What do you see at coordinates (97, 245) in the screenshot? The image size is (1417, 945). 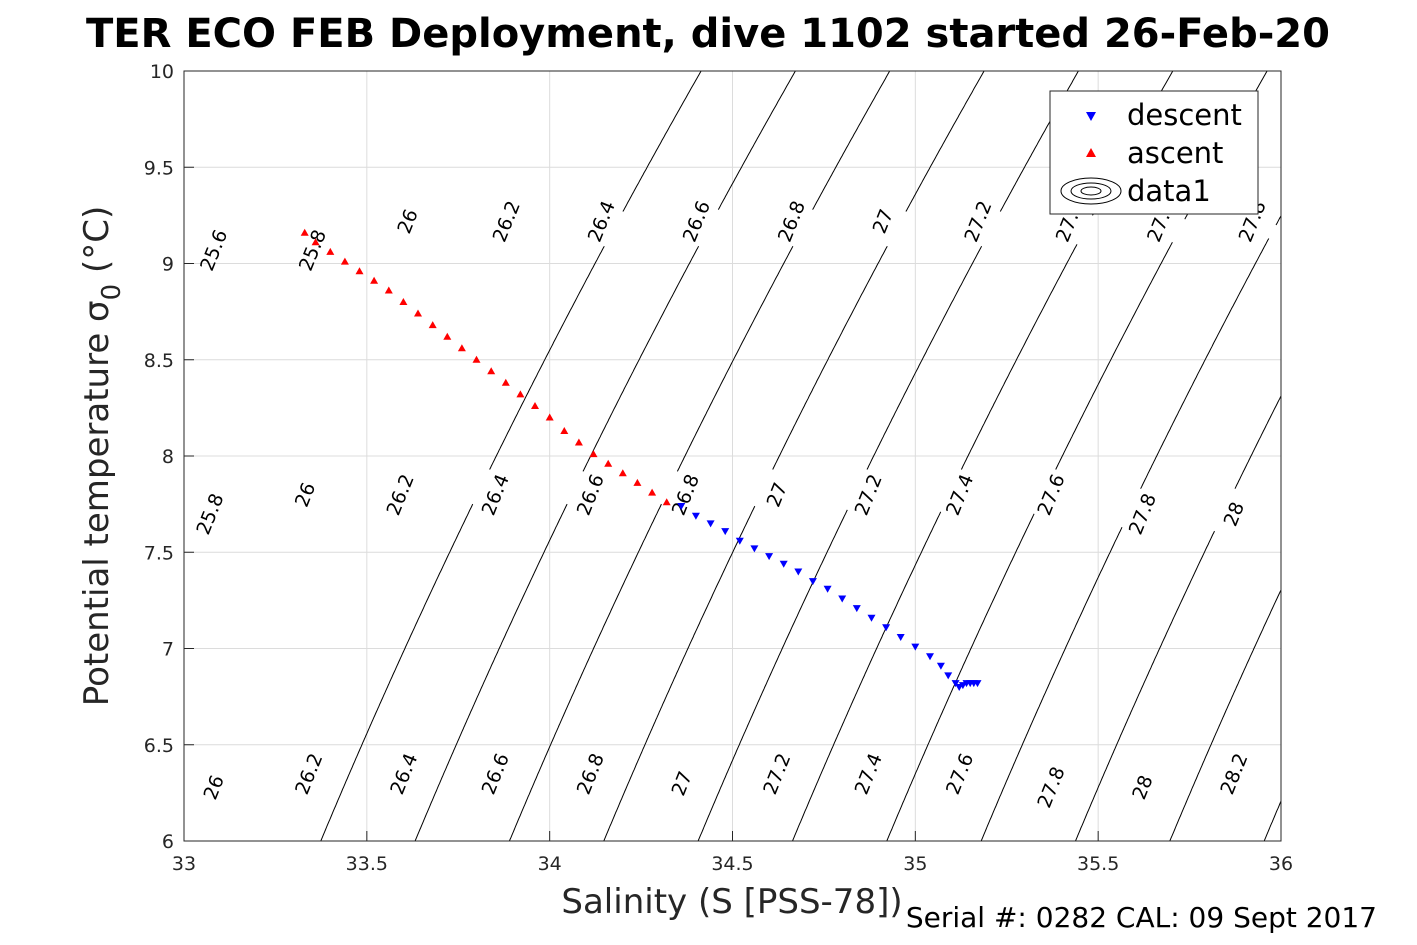 I see `y-axis-label-unit: (°C)` at bounding box center [97, 245].